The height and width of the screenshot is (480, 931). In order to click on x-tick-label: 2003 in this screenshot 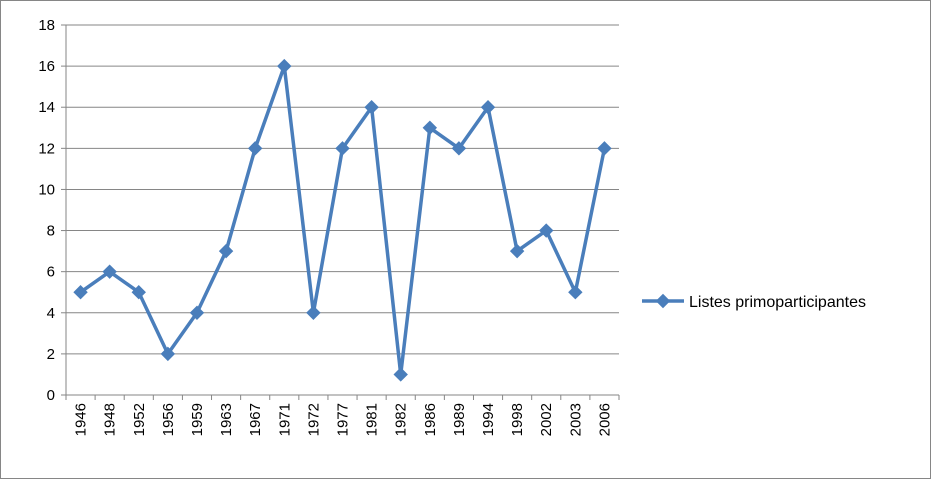, I will do `click(575, 419)`.